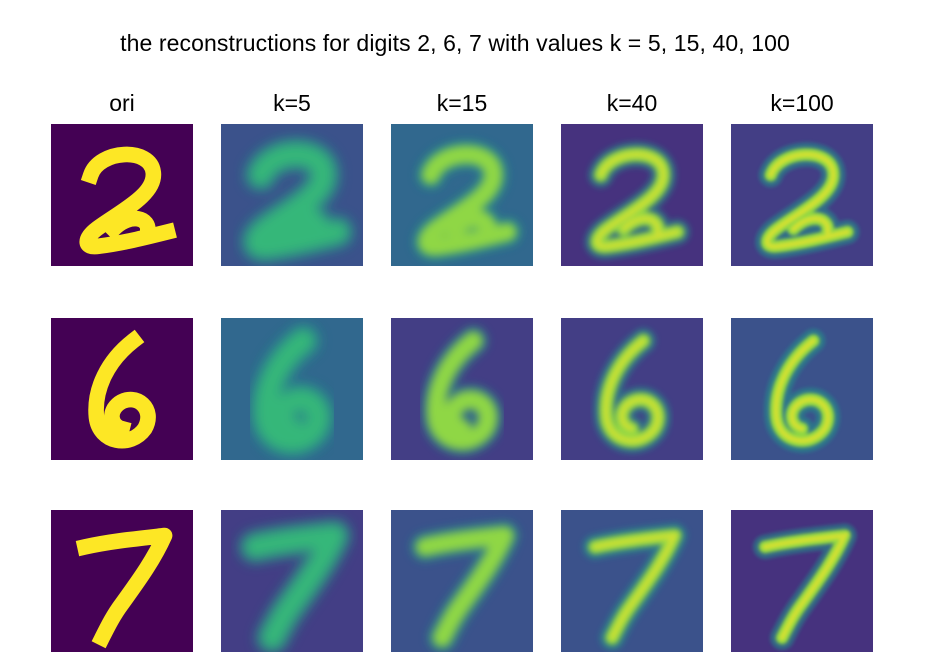 The width and height of the screenshot is (939, 666). I want to click on column-label-k15: k=15, so click(462, 103).